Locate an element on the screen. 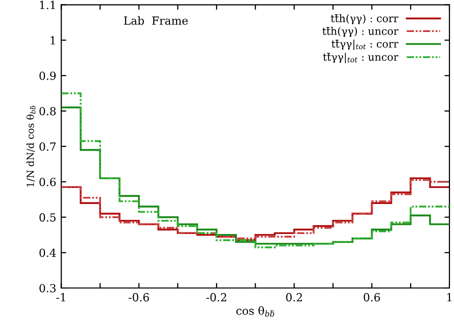 This screenshot has height=320, width=454. y-tick-label: 1.1 is located at coordinates (47, 5).